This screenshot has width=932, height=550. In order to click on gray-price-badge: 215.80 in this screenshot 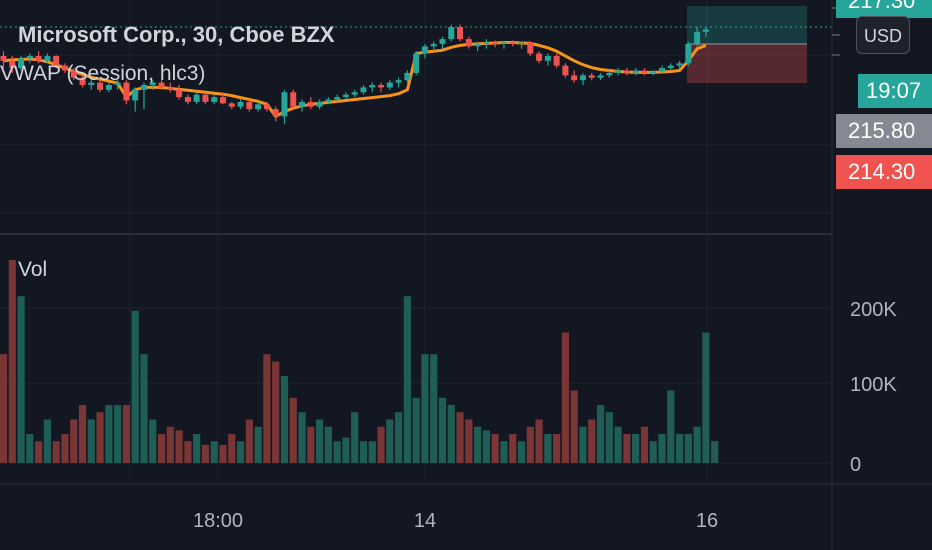, I will do `click(884, 131)`.